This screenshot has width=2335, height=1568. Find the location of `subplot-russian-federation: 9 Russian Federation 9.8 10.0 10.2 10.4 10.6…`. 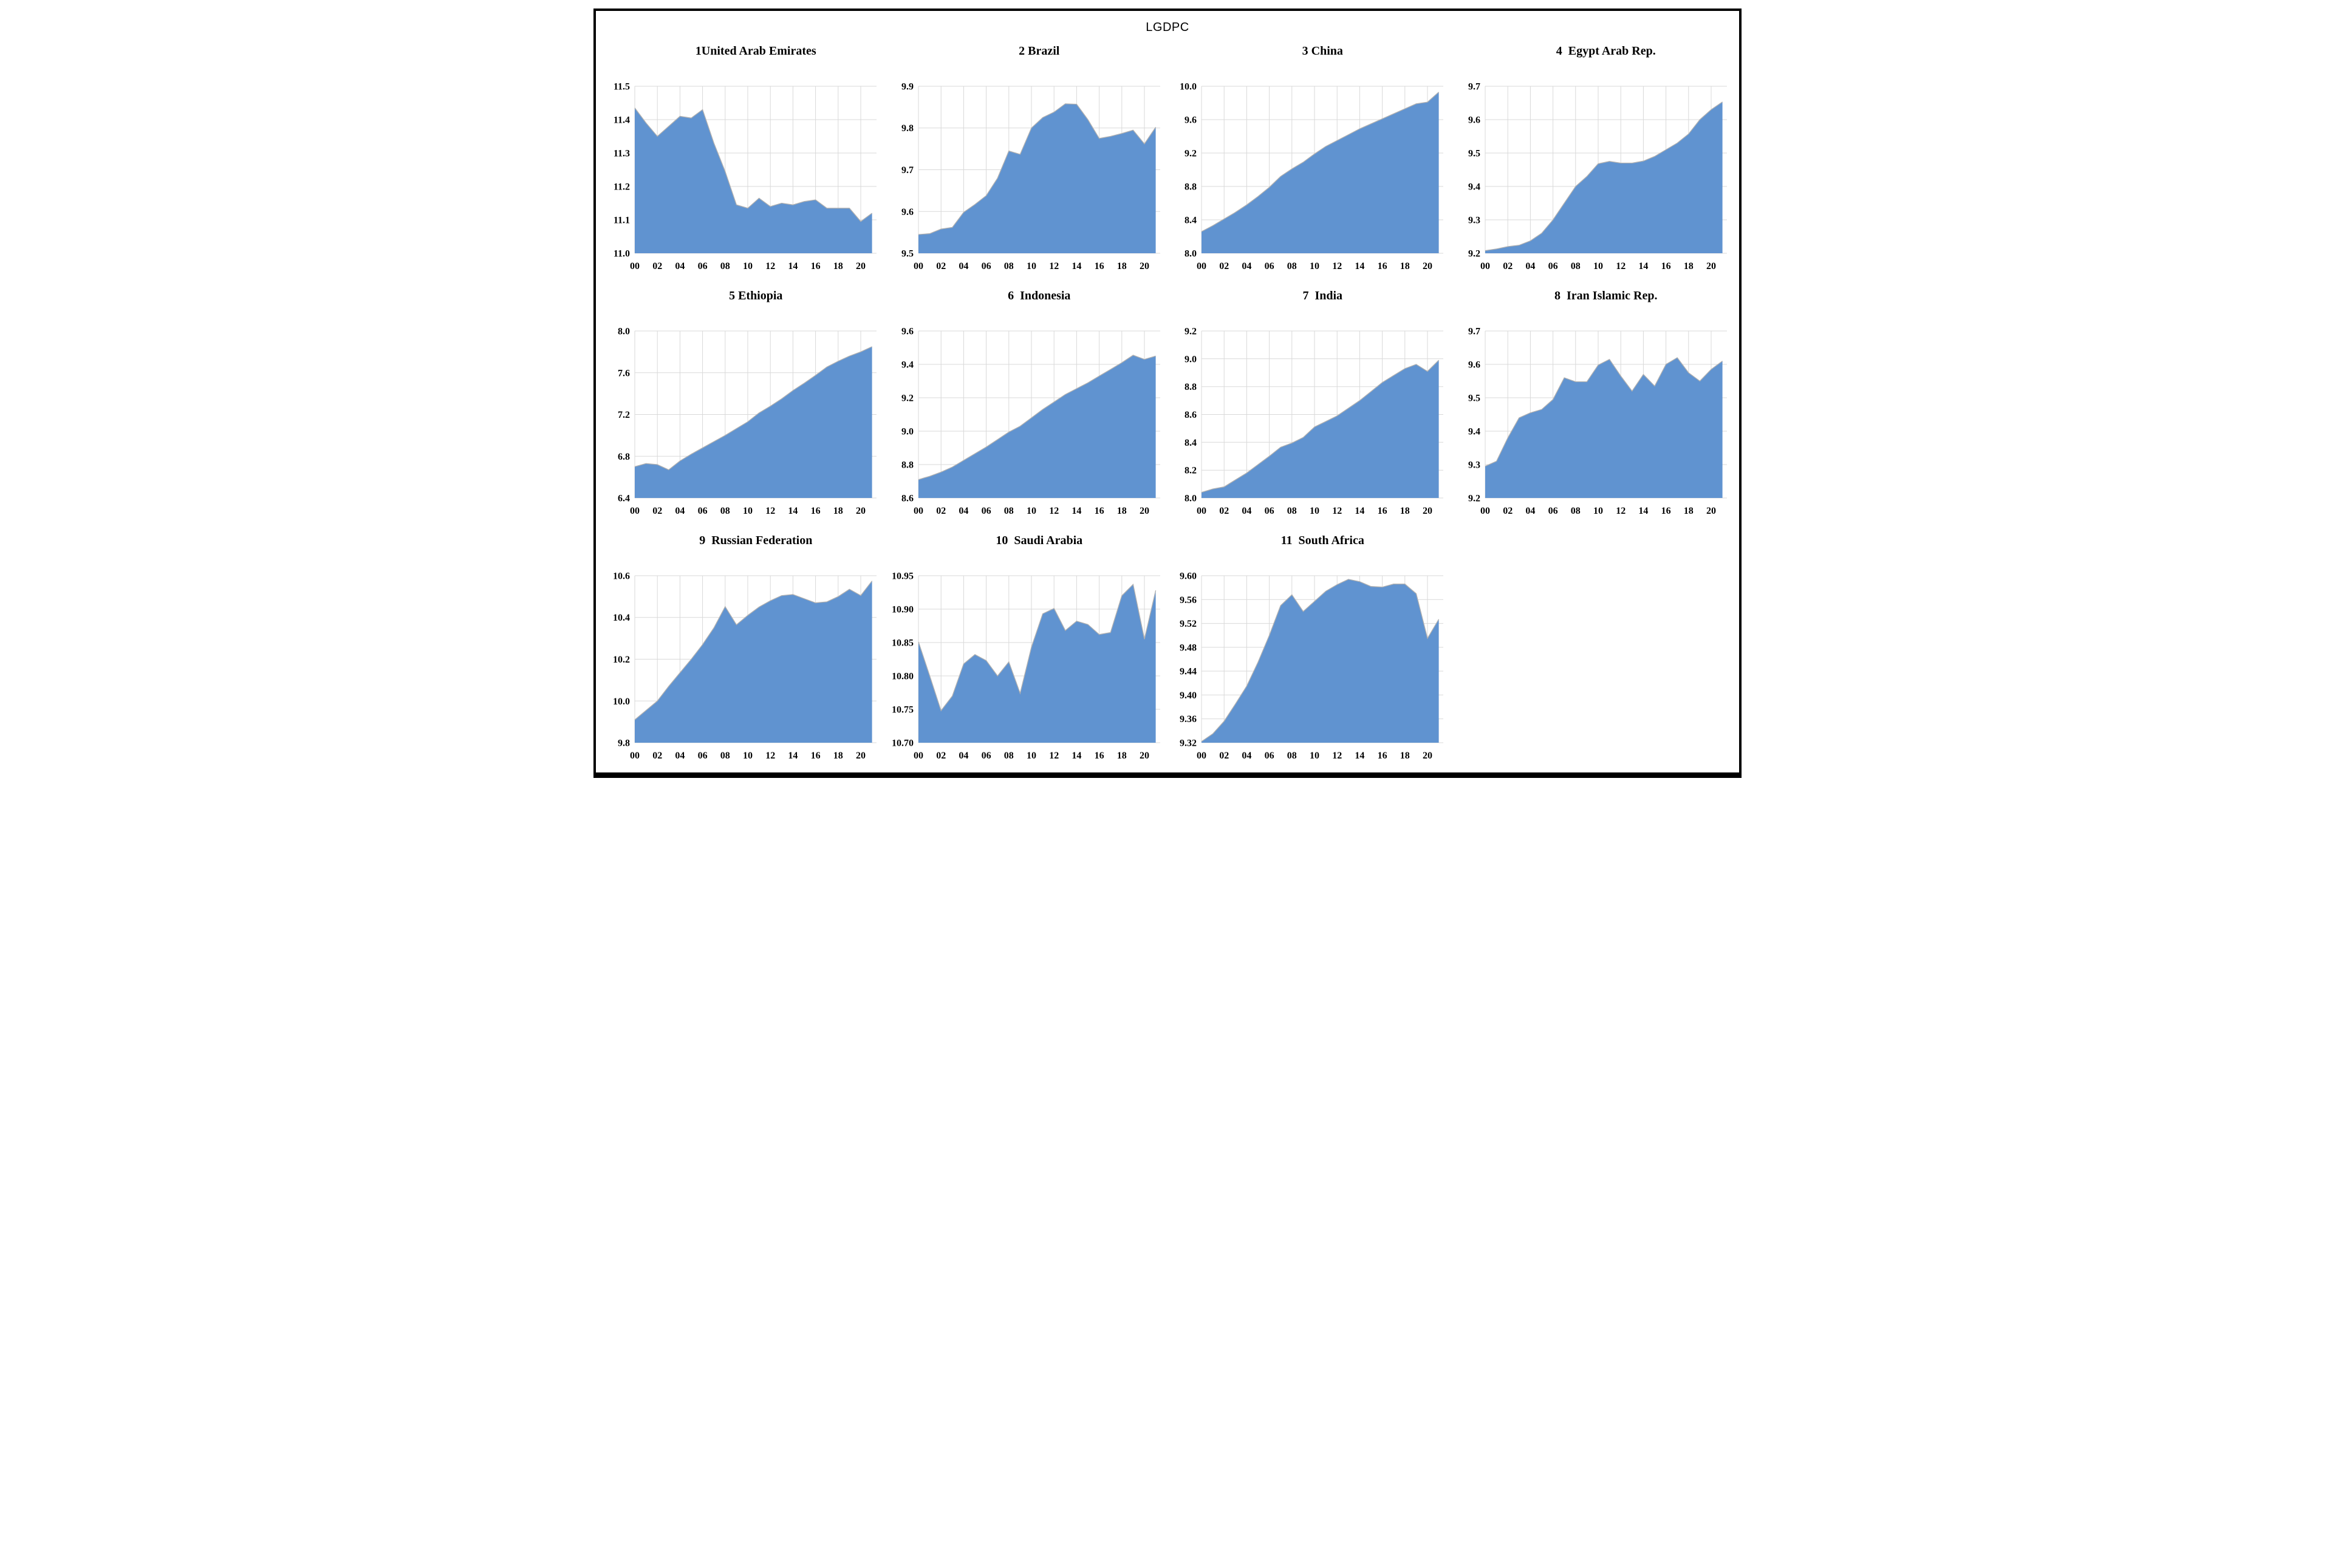

subplot-russian-federation: 9 Russian Federation 9.8 10.0 10.2 10.4 10.6… is located at coordinates (742, 650).